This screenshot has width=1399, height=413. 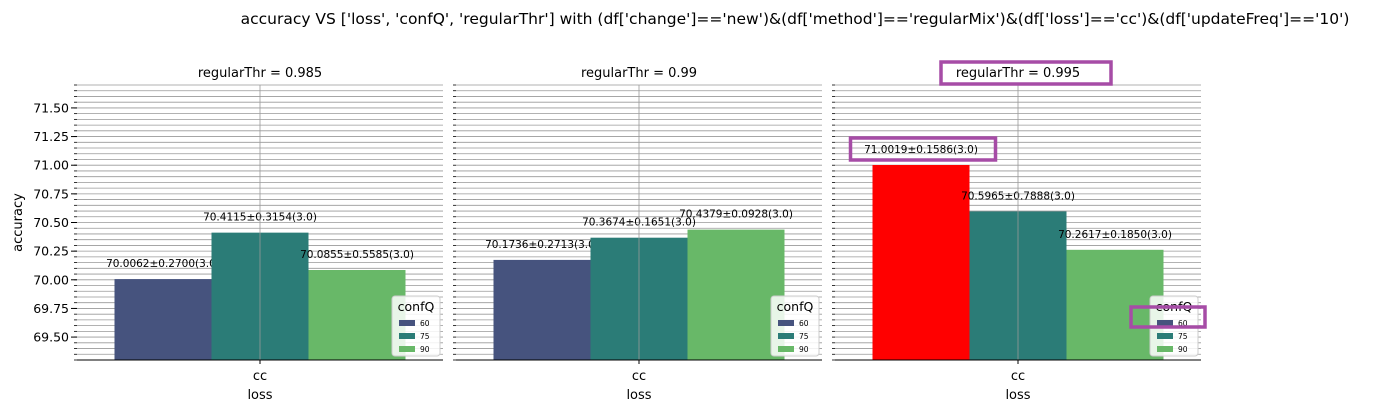 What do you see at coordinates (1168, 317) in the screenshot?
I see `highlight-box-legend` at bounding box center [1168, 317].